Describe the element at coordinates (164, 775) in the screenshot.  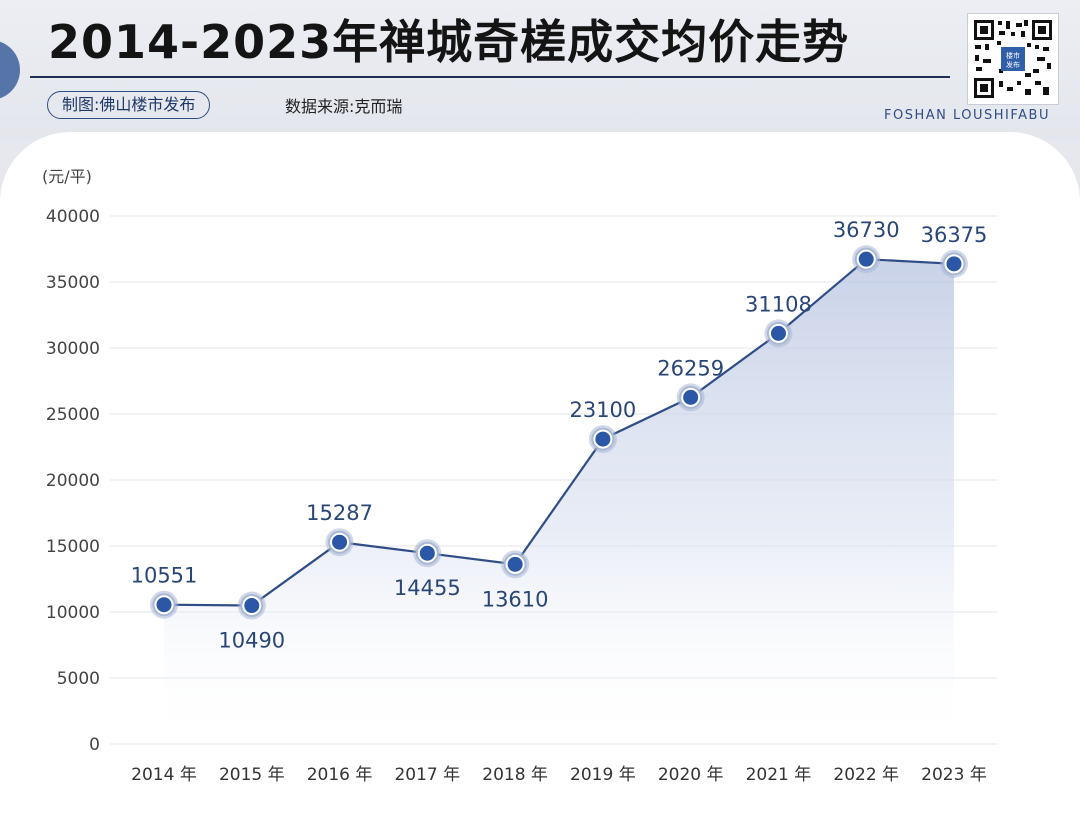
I see `x-tick-label: 2014 年` at that location.